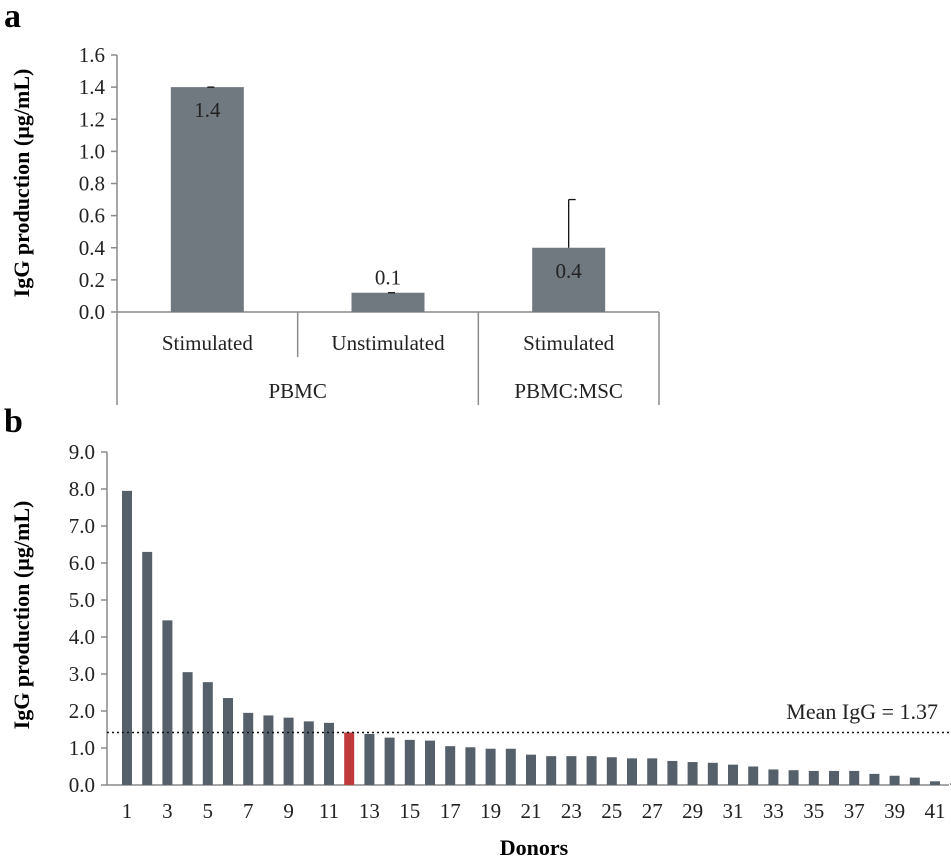 This screenshot has height=861, width=951. What do you see at coordinates (92, 87) in the screenshot?
I see `panel-a-y-tick-label: 1.4` at bounding box center [92, 87].